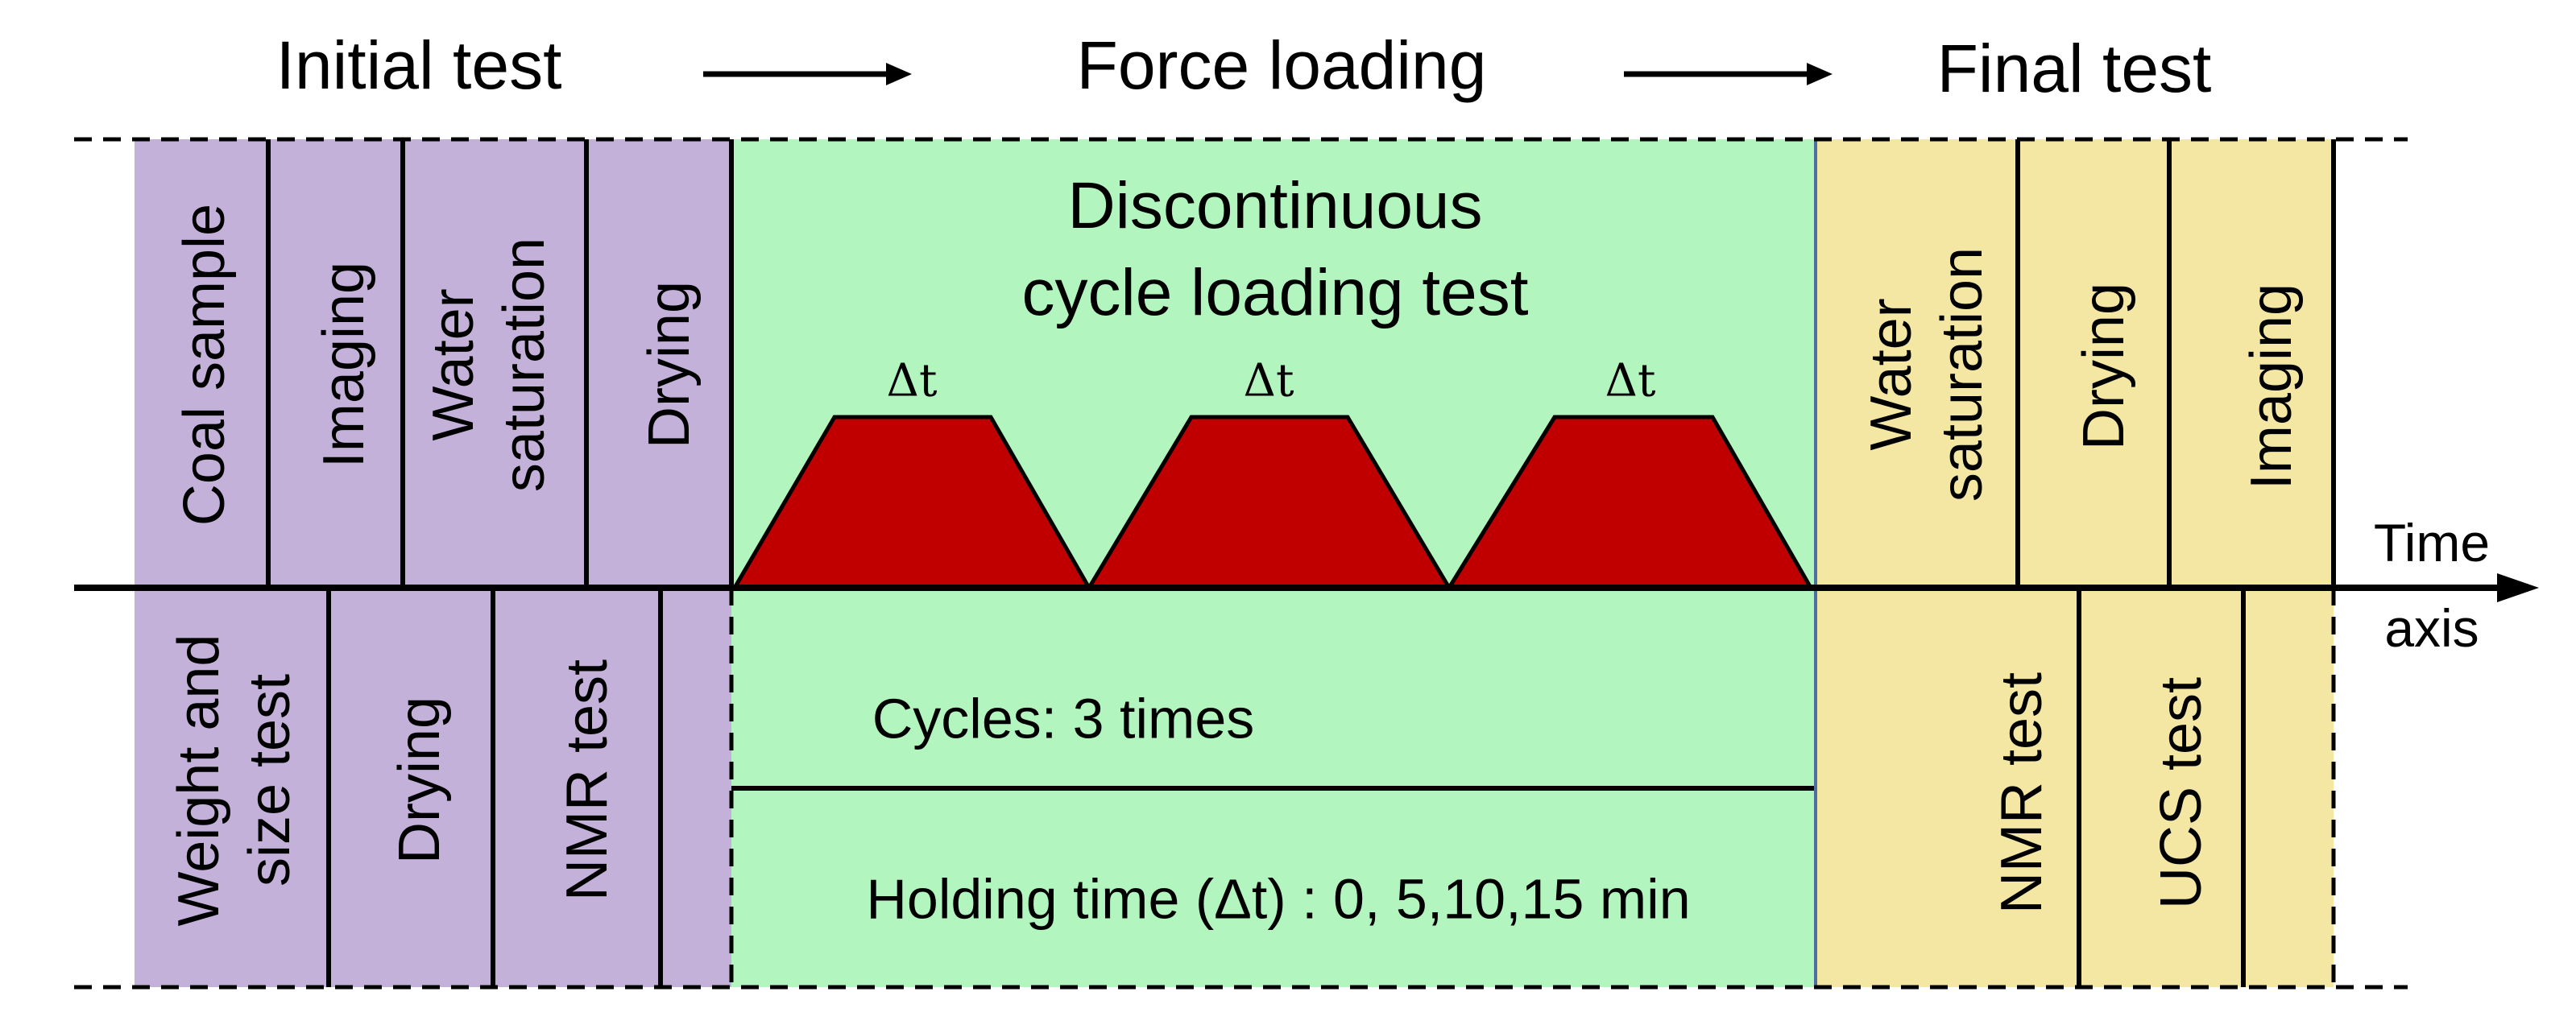 Image resolution: width=2576 pixels, height=1029 pixels. Describe the element at coordinates (419, 65) in the screenshot. I see `stage-label: Initial test` at that location.